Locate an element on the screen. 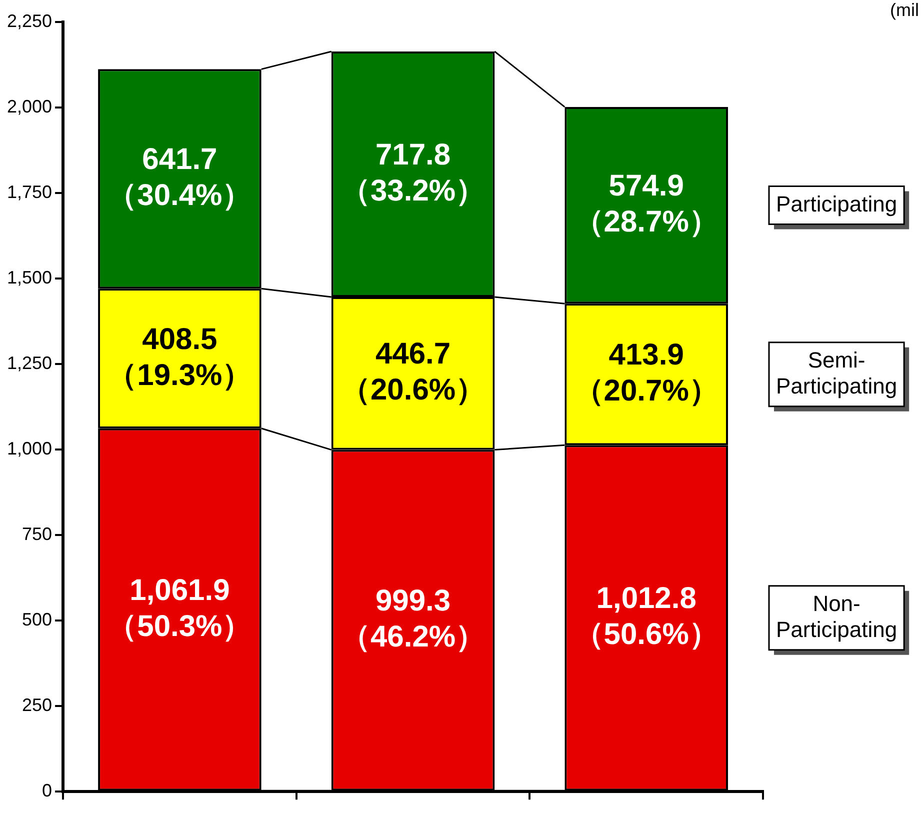 The height and width of the screenshot is (824, 923). text: (mil is located at coordinates (904, 10).